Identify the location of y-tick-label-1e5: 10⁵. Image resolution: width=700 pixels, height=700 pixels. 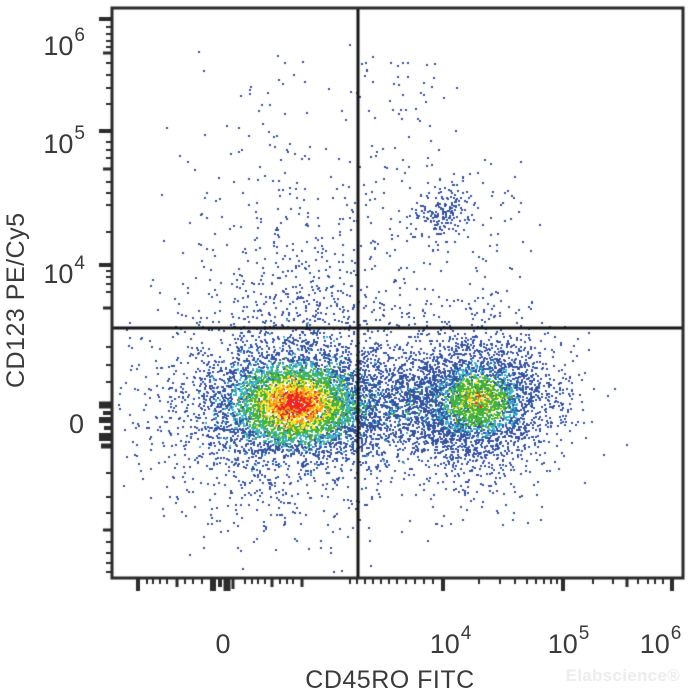
(64, 141).